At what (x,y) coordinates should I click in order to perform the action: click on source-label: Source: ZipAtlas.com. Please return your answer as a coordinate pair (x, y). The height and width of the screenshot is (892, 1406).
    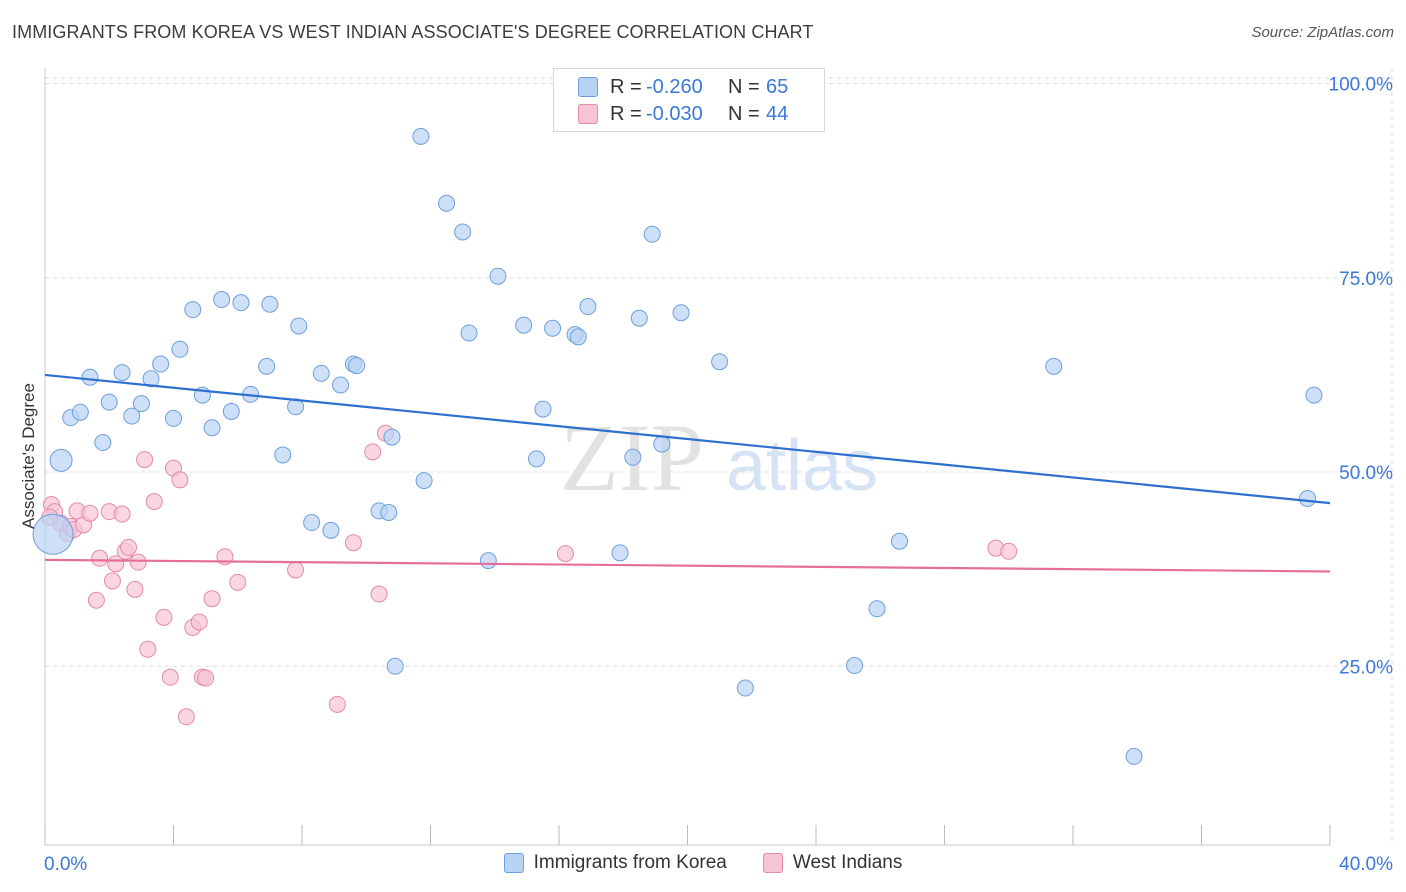
    Looking at the image, I should click on (1322, 32).